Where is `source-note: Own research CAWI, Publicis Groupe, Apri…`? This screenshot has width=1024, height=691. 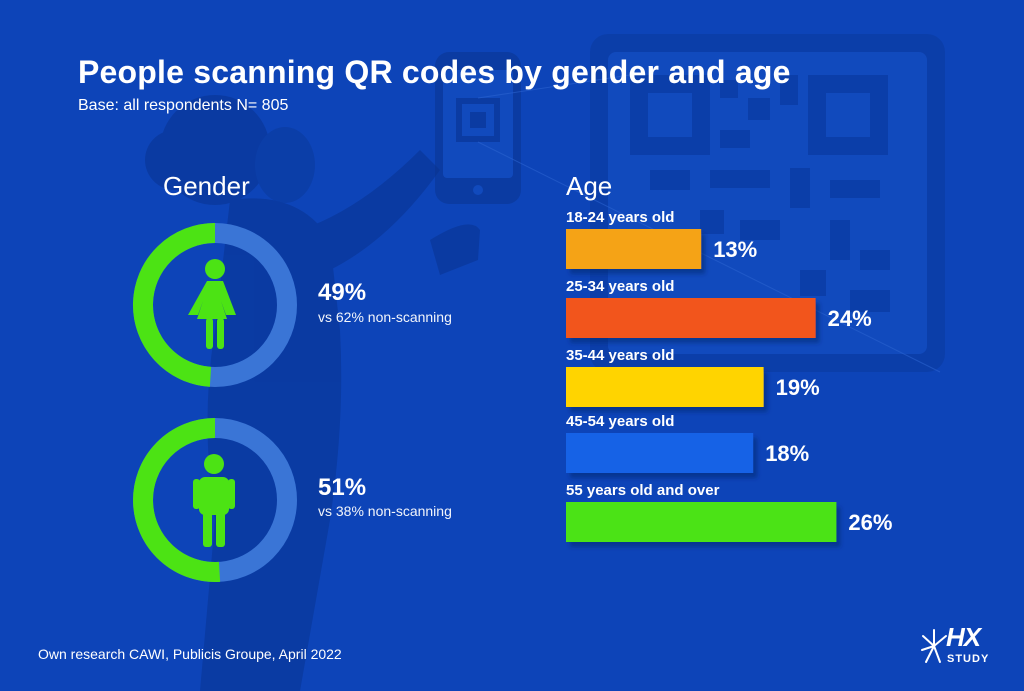 source-note: Own research CAWI, Publicis Groupe, Apri… is located at coordinates (190, 654).